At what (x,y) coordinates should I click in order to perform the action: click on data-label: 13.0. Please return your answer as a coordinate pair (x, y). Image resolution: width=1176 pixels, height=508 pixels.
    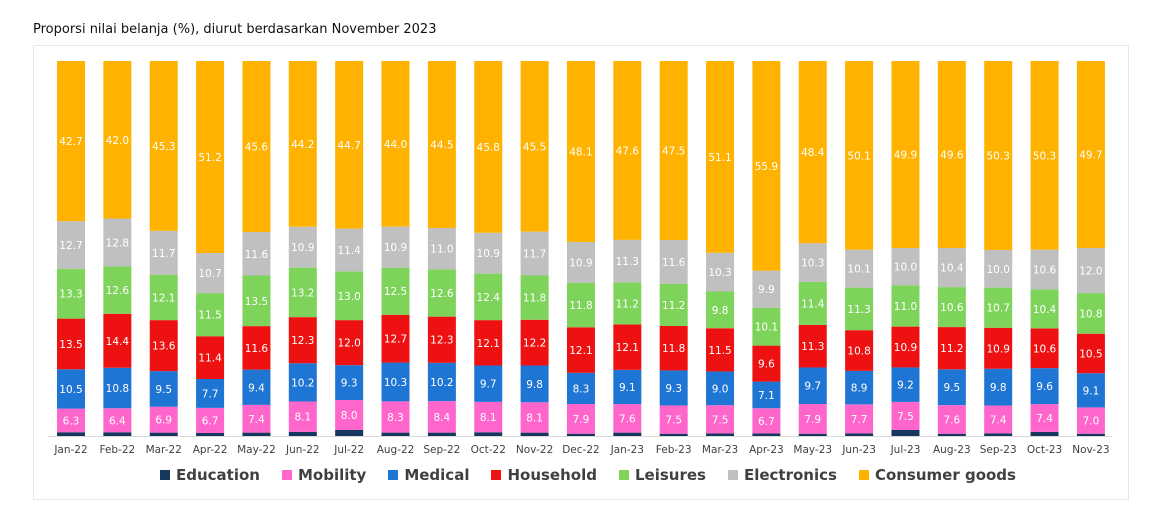
    Looking at the image, I should click on (348, 297).